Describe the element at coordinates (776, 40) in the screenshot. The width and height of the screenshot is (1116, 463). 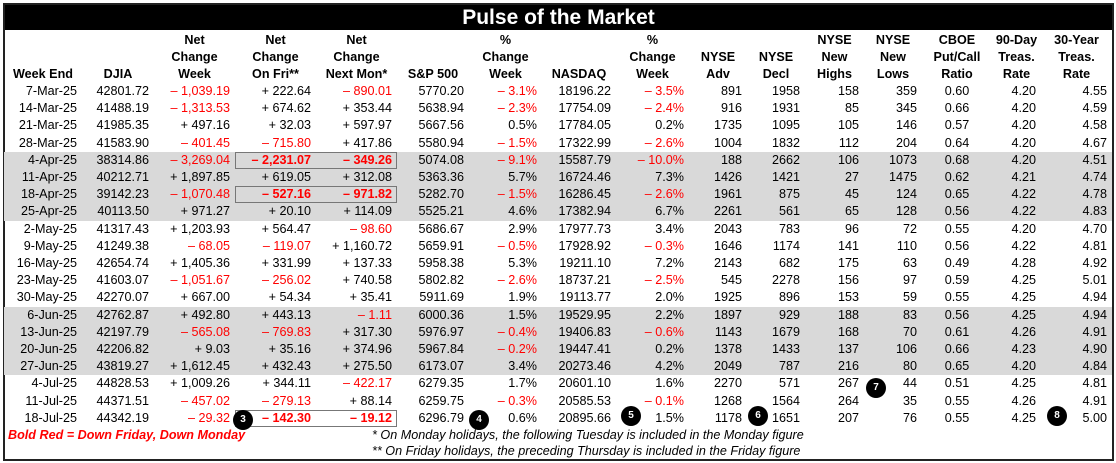
I see `column-header-line` at that location.